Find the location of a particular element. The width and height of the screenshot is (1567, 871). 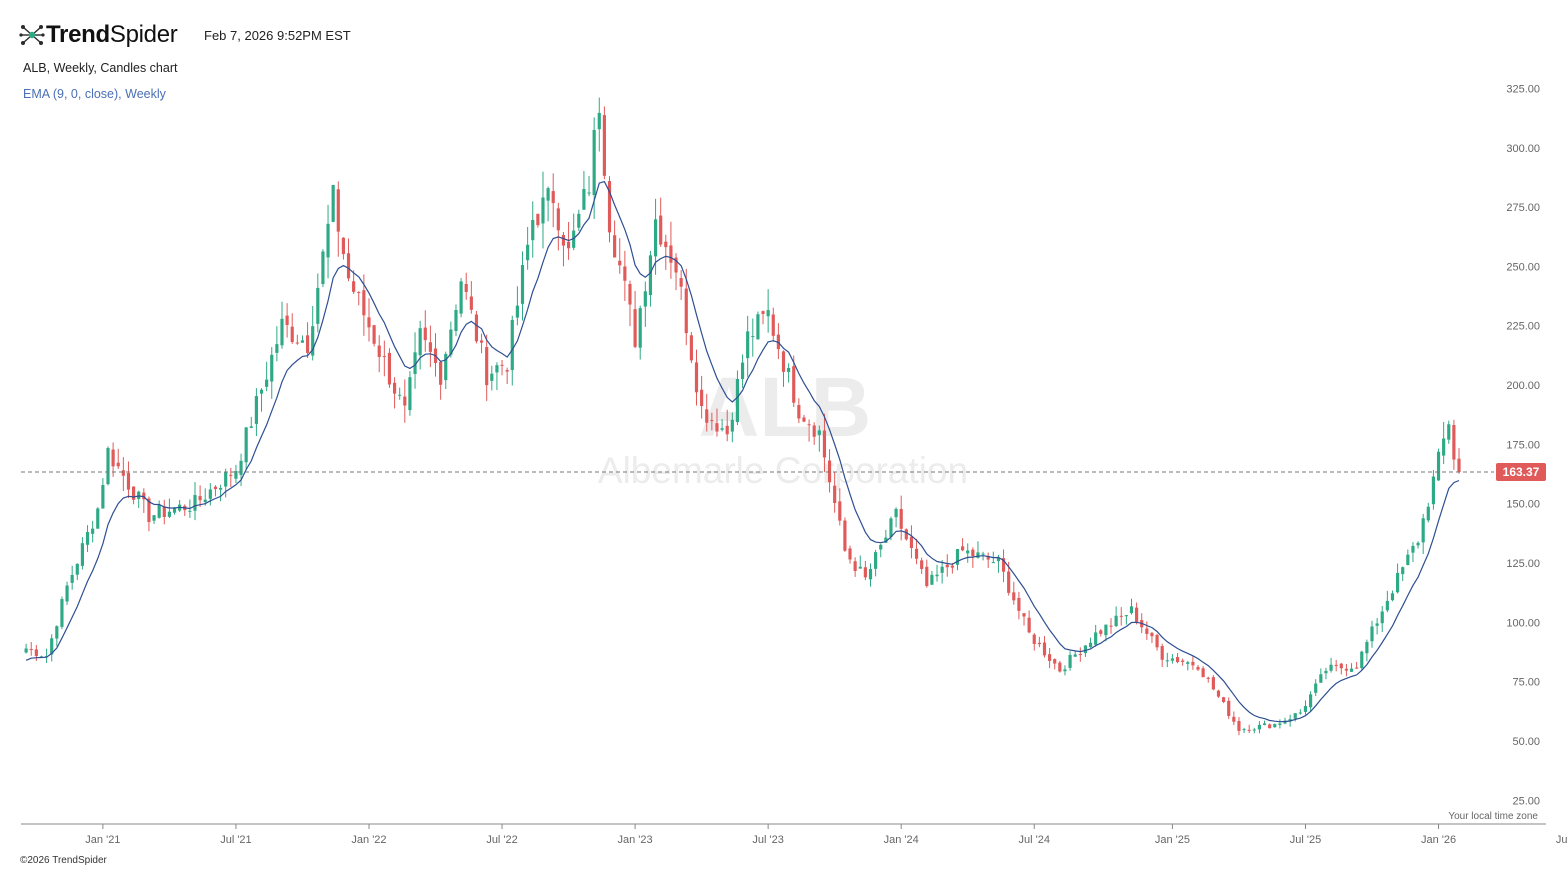

y-tick-label: 325.00 is located at coordinates (1523, 89).